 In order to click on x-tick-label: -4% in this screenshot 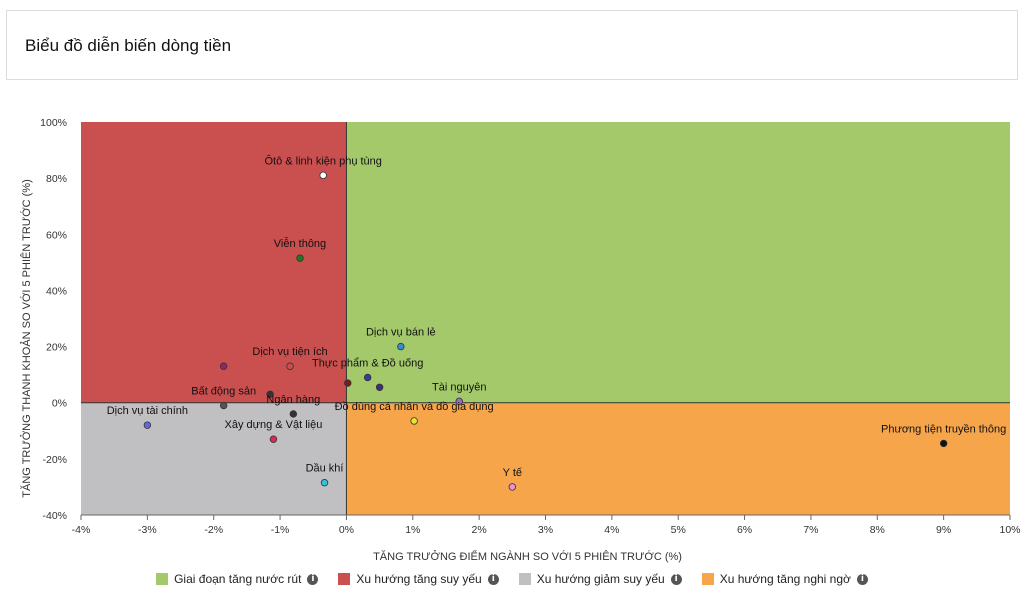, I will do `click(81, 530)`.